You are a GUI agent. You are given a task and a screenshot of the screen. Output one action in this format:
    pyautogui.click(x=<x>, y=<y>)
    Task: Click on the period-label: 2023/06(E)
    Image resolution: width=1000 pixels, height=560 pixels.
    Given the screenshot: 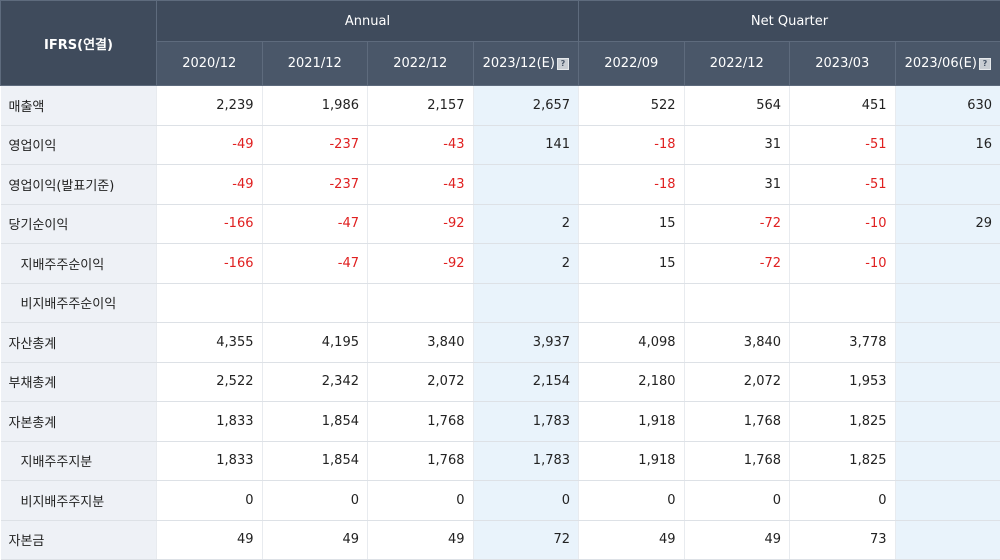 What is the action you would take?
    pyautogui.click(x=941, y=63)
    